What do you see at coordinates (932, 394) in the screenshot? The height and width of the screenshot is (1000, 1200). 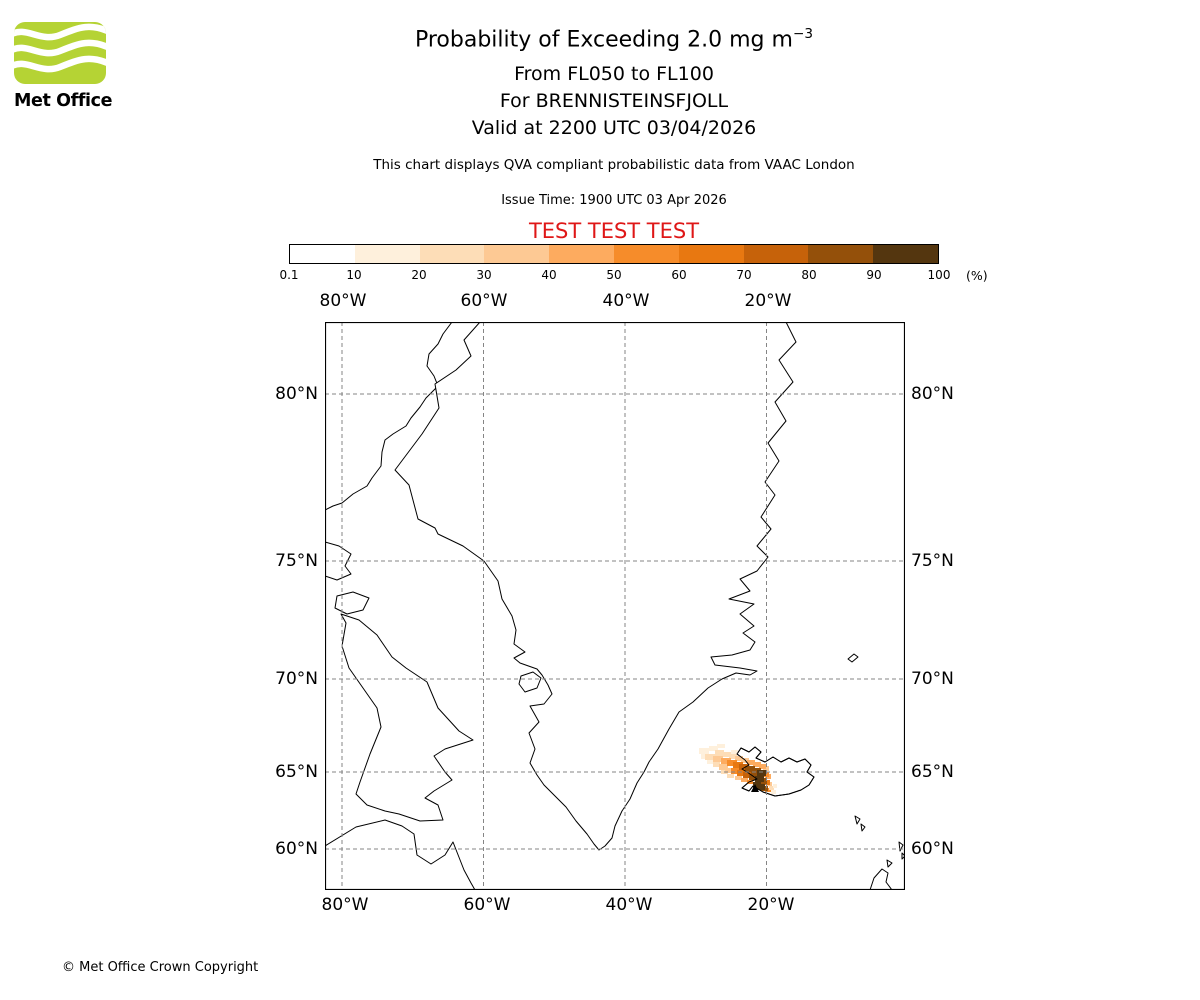 I see `axis-label-lat-right-80n: 80°N` at bounding box center [932, 394].